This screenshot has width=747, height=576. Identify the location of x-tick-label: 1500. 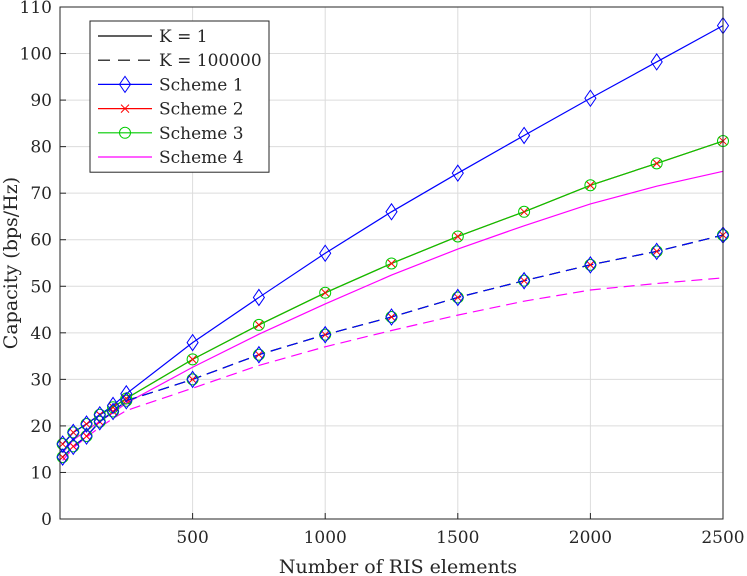
(457, 538).